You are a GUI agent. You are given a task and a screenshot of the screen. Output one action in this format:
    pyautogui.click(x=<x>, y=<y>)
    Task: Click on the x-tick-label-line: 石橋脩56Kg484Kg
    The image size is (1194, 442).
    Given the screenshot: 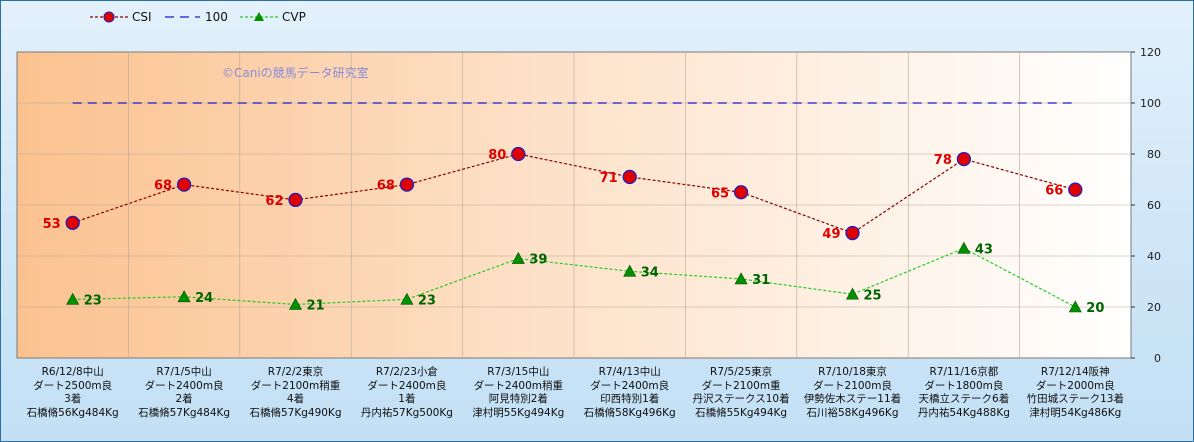 What is the action you would take?
    pyautogui.click(x=72, y=412)
    